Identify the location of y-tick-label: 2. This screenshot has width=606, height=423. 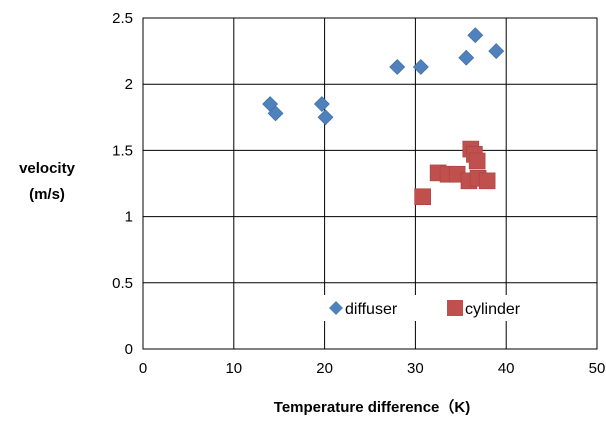
(129, 84).